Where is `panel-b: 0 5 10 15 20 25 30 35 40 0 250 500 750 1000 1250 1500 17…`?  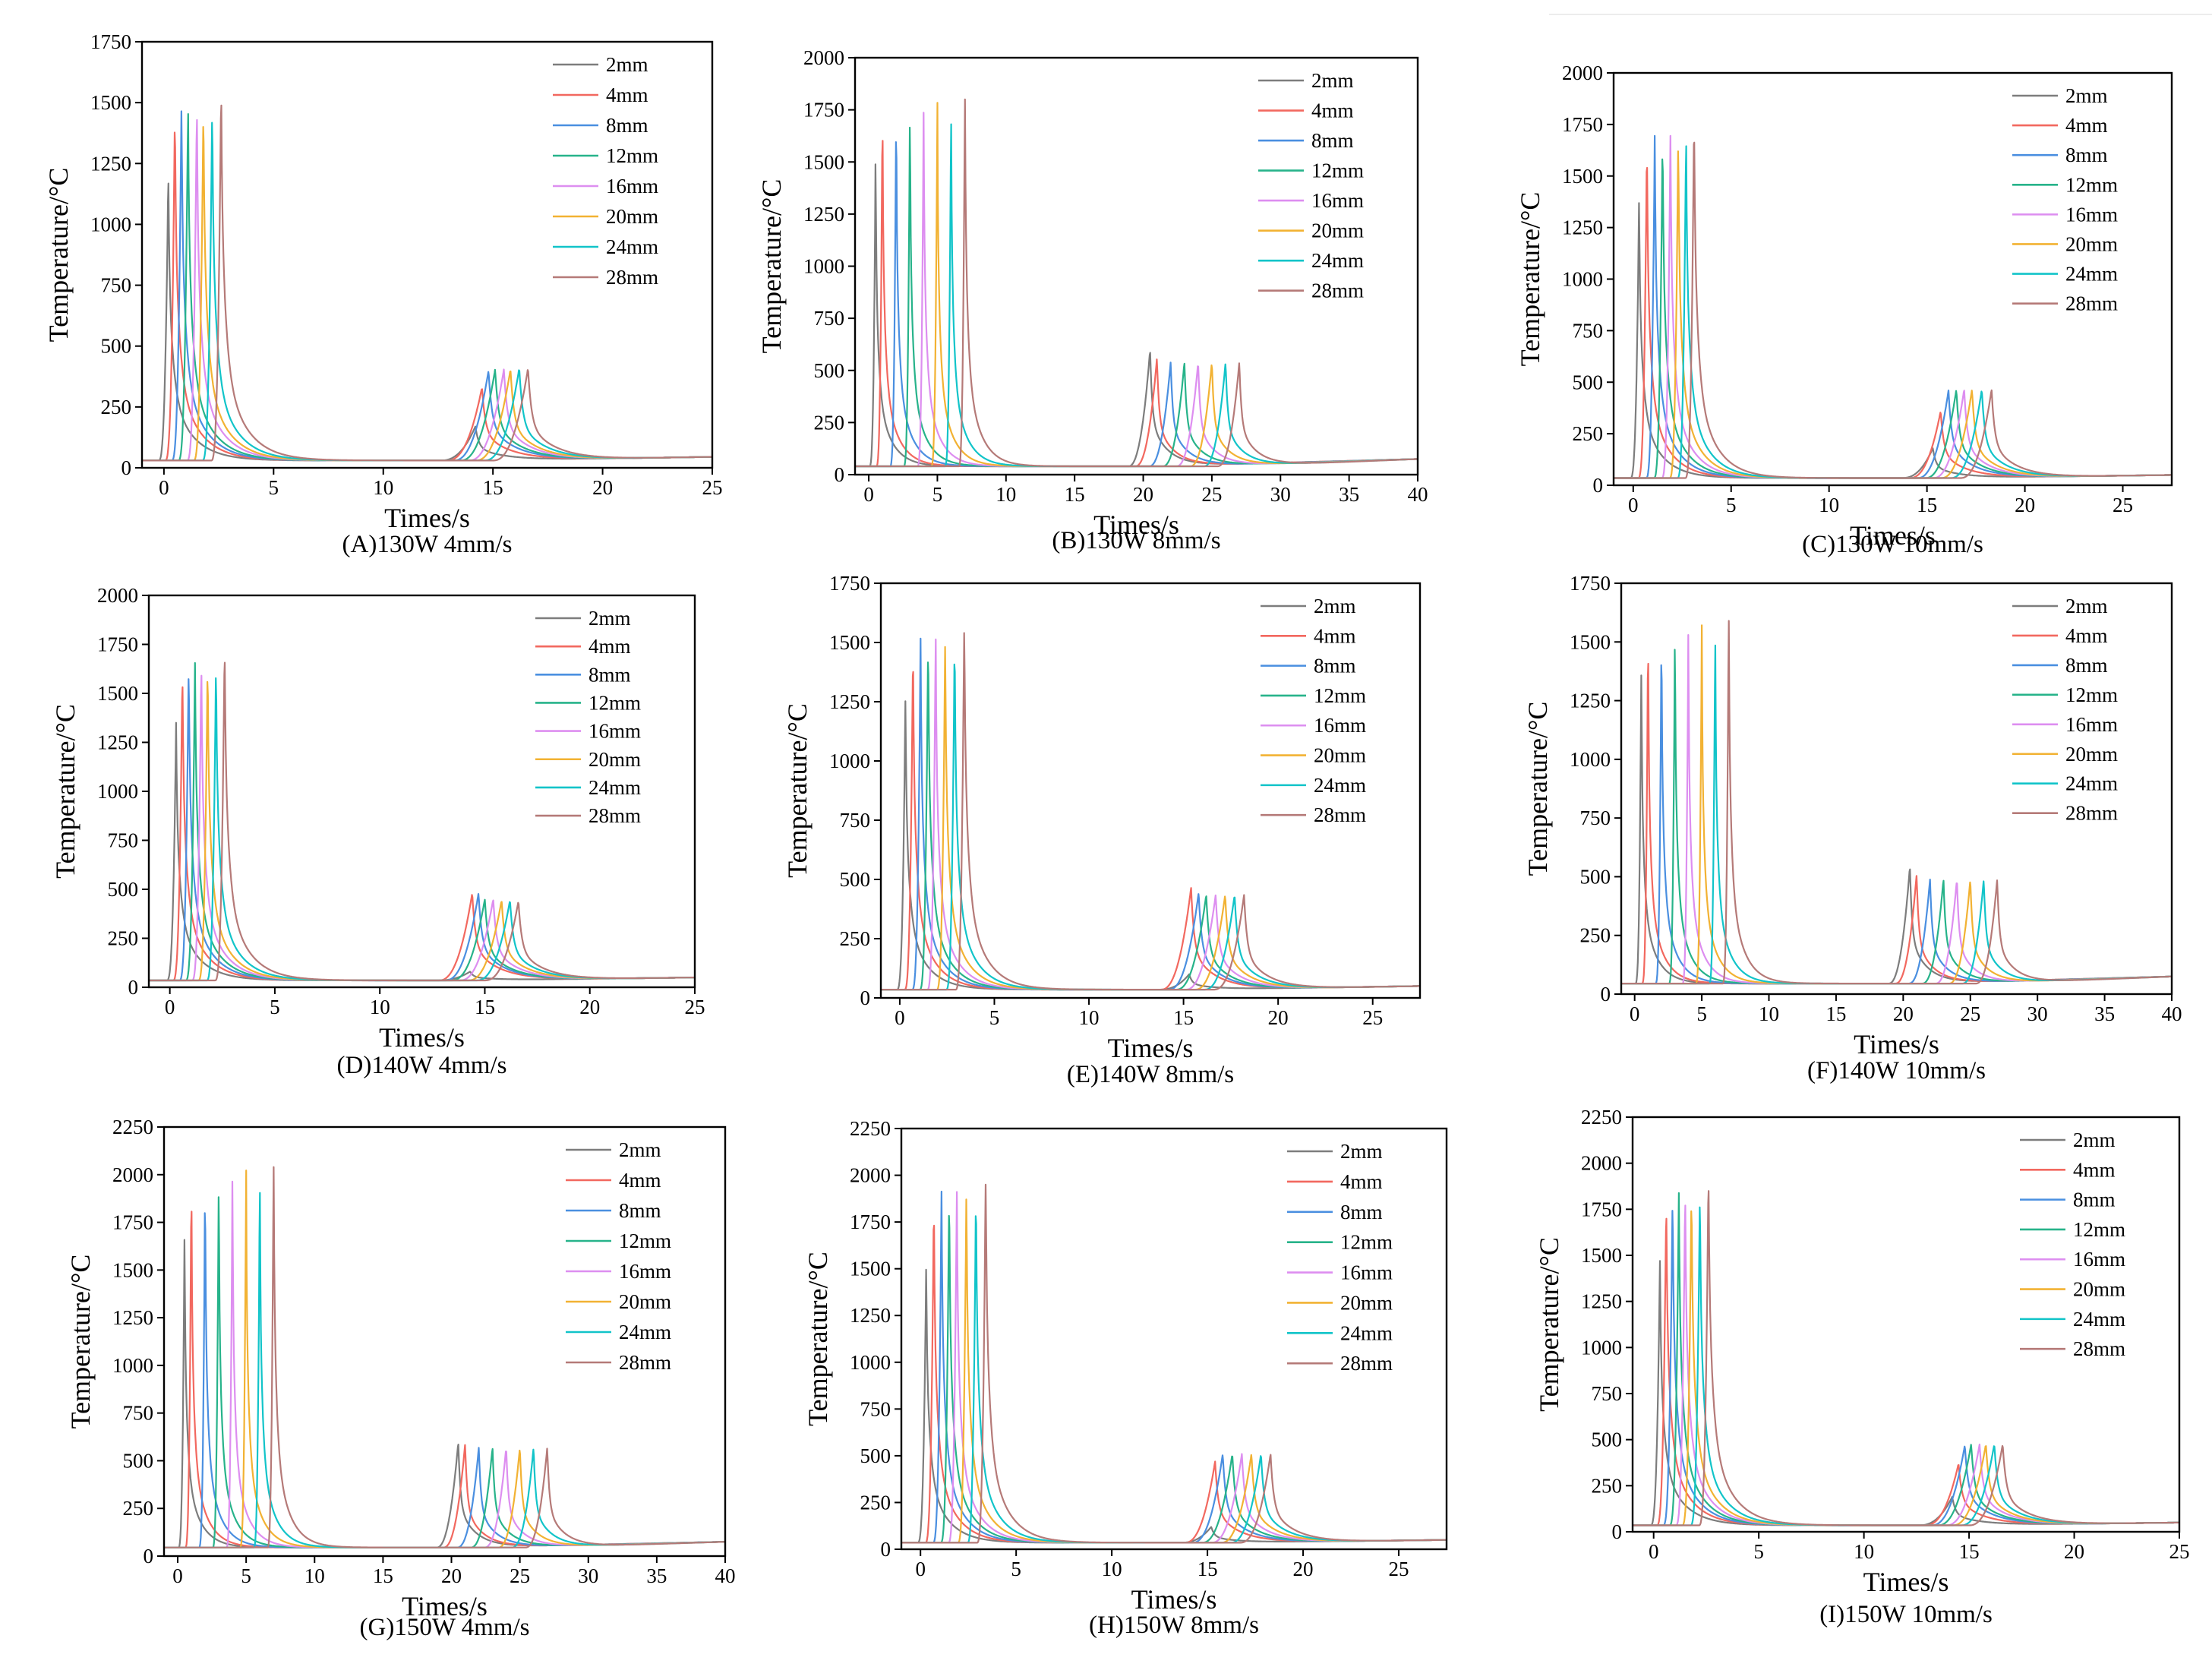 panel-b: 0 5 10 15 20 25 30 35 40 0 250 500 750 1000 1250 1500 17… is located at coordinates (1092, 300).